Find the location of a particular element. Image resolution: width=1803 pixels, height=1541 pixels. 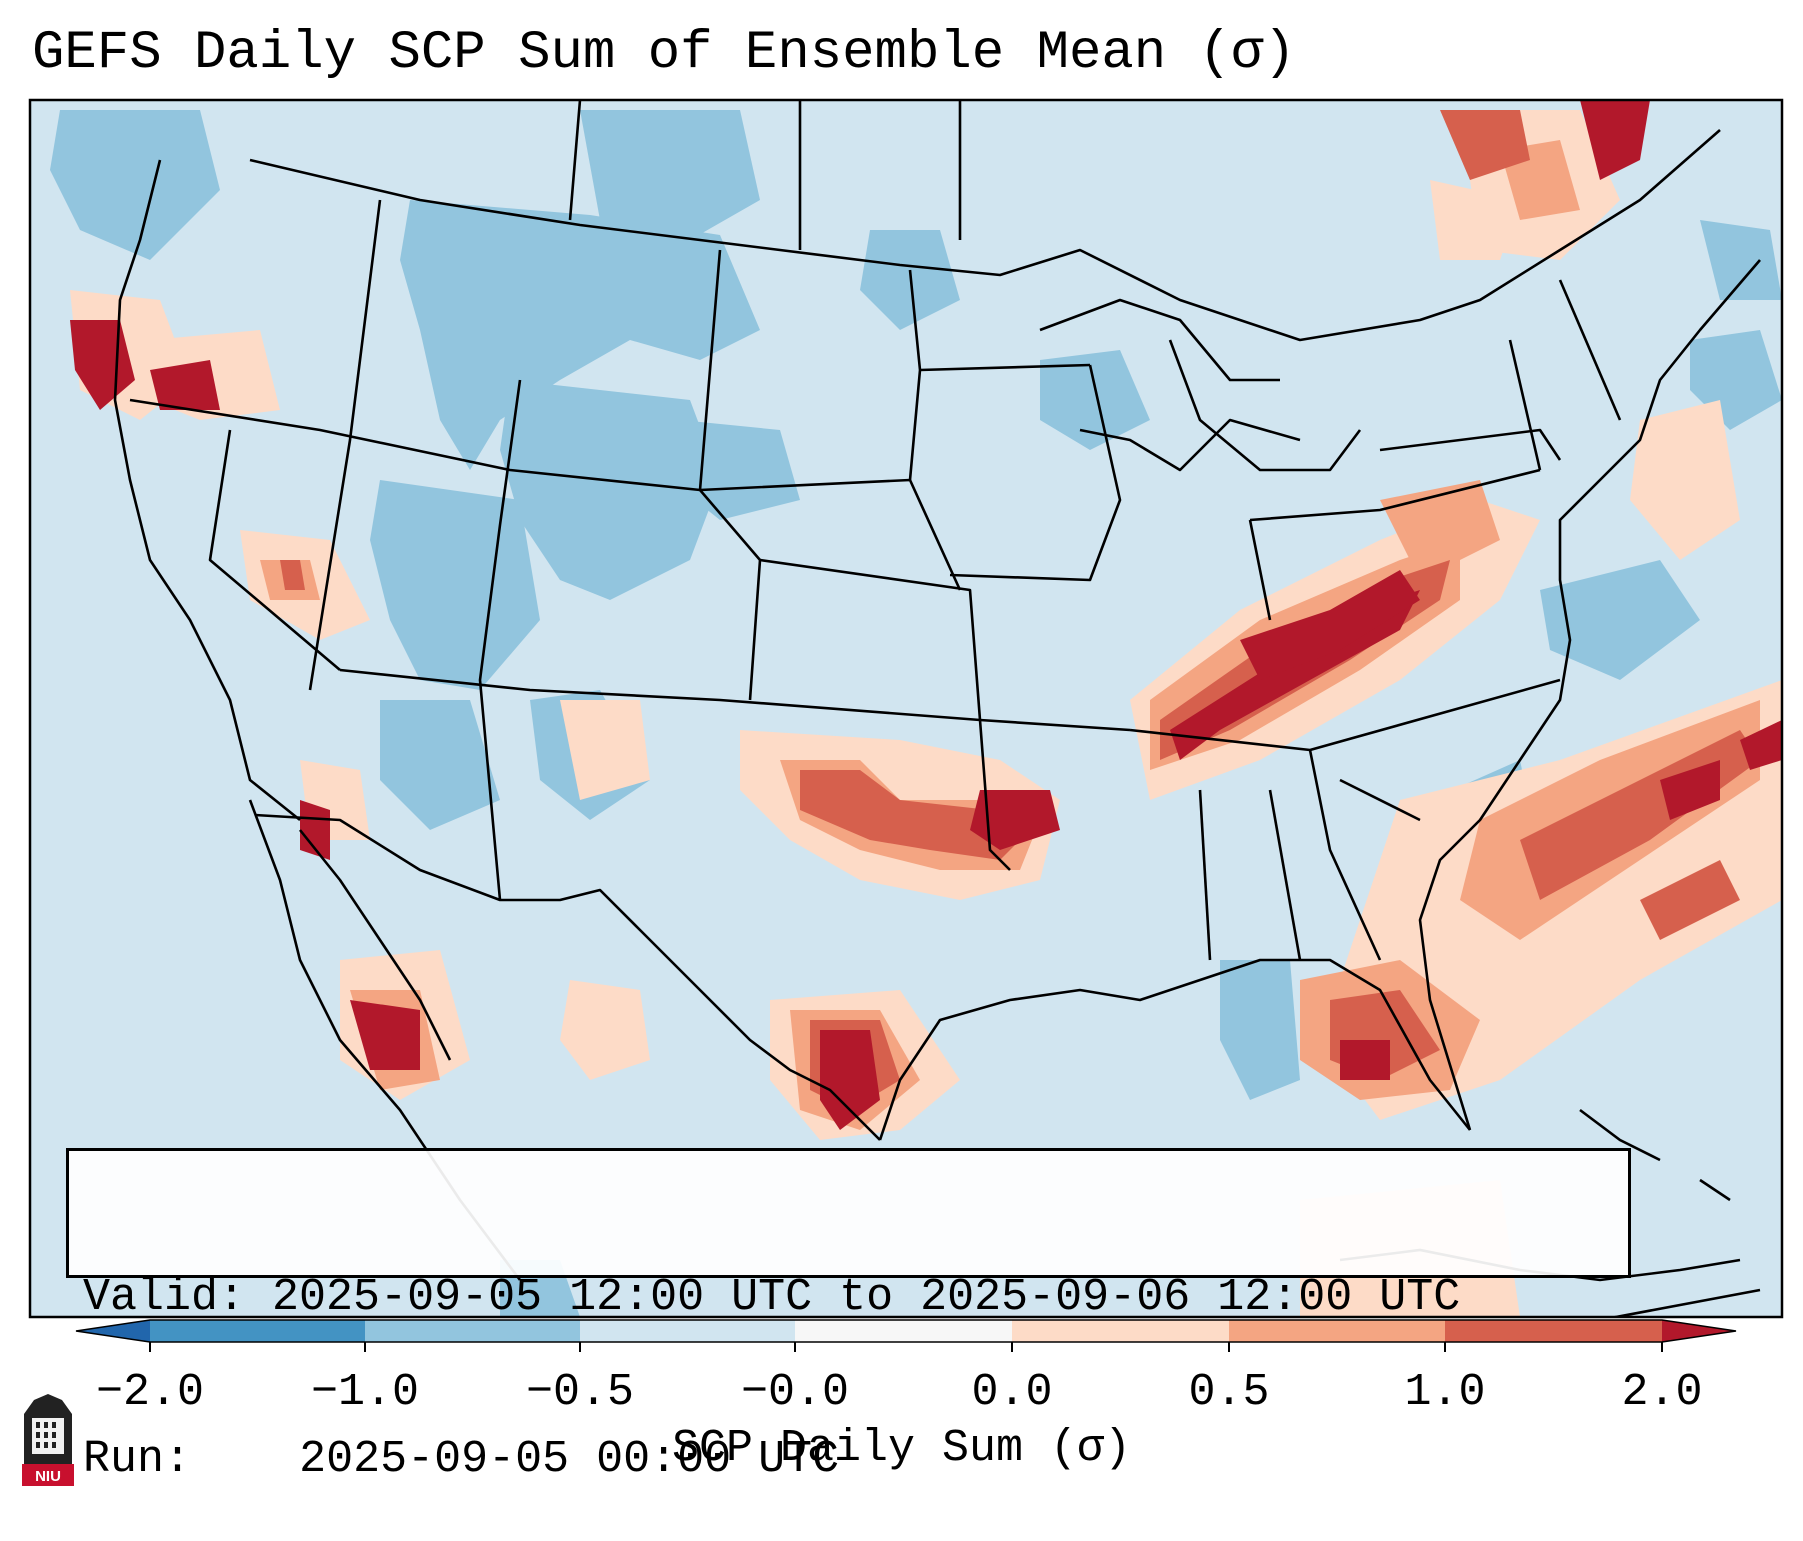

east-coast is located at coordinates (1589, 695).